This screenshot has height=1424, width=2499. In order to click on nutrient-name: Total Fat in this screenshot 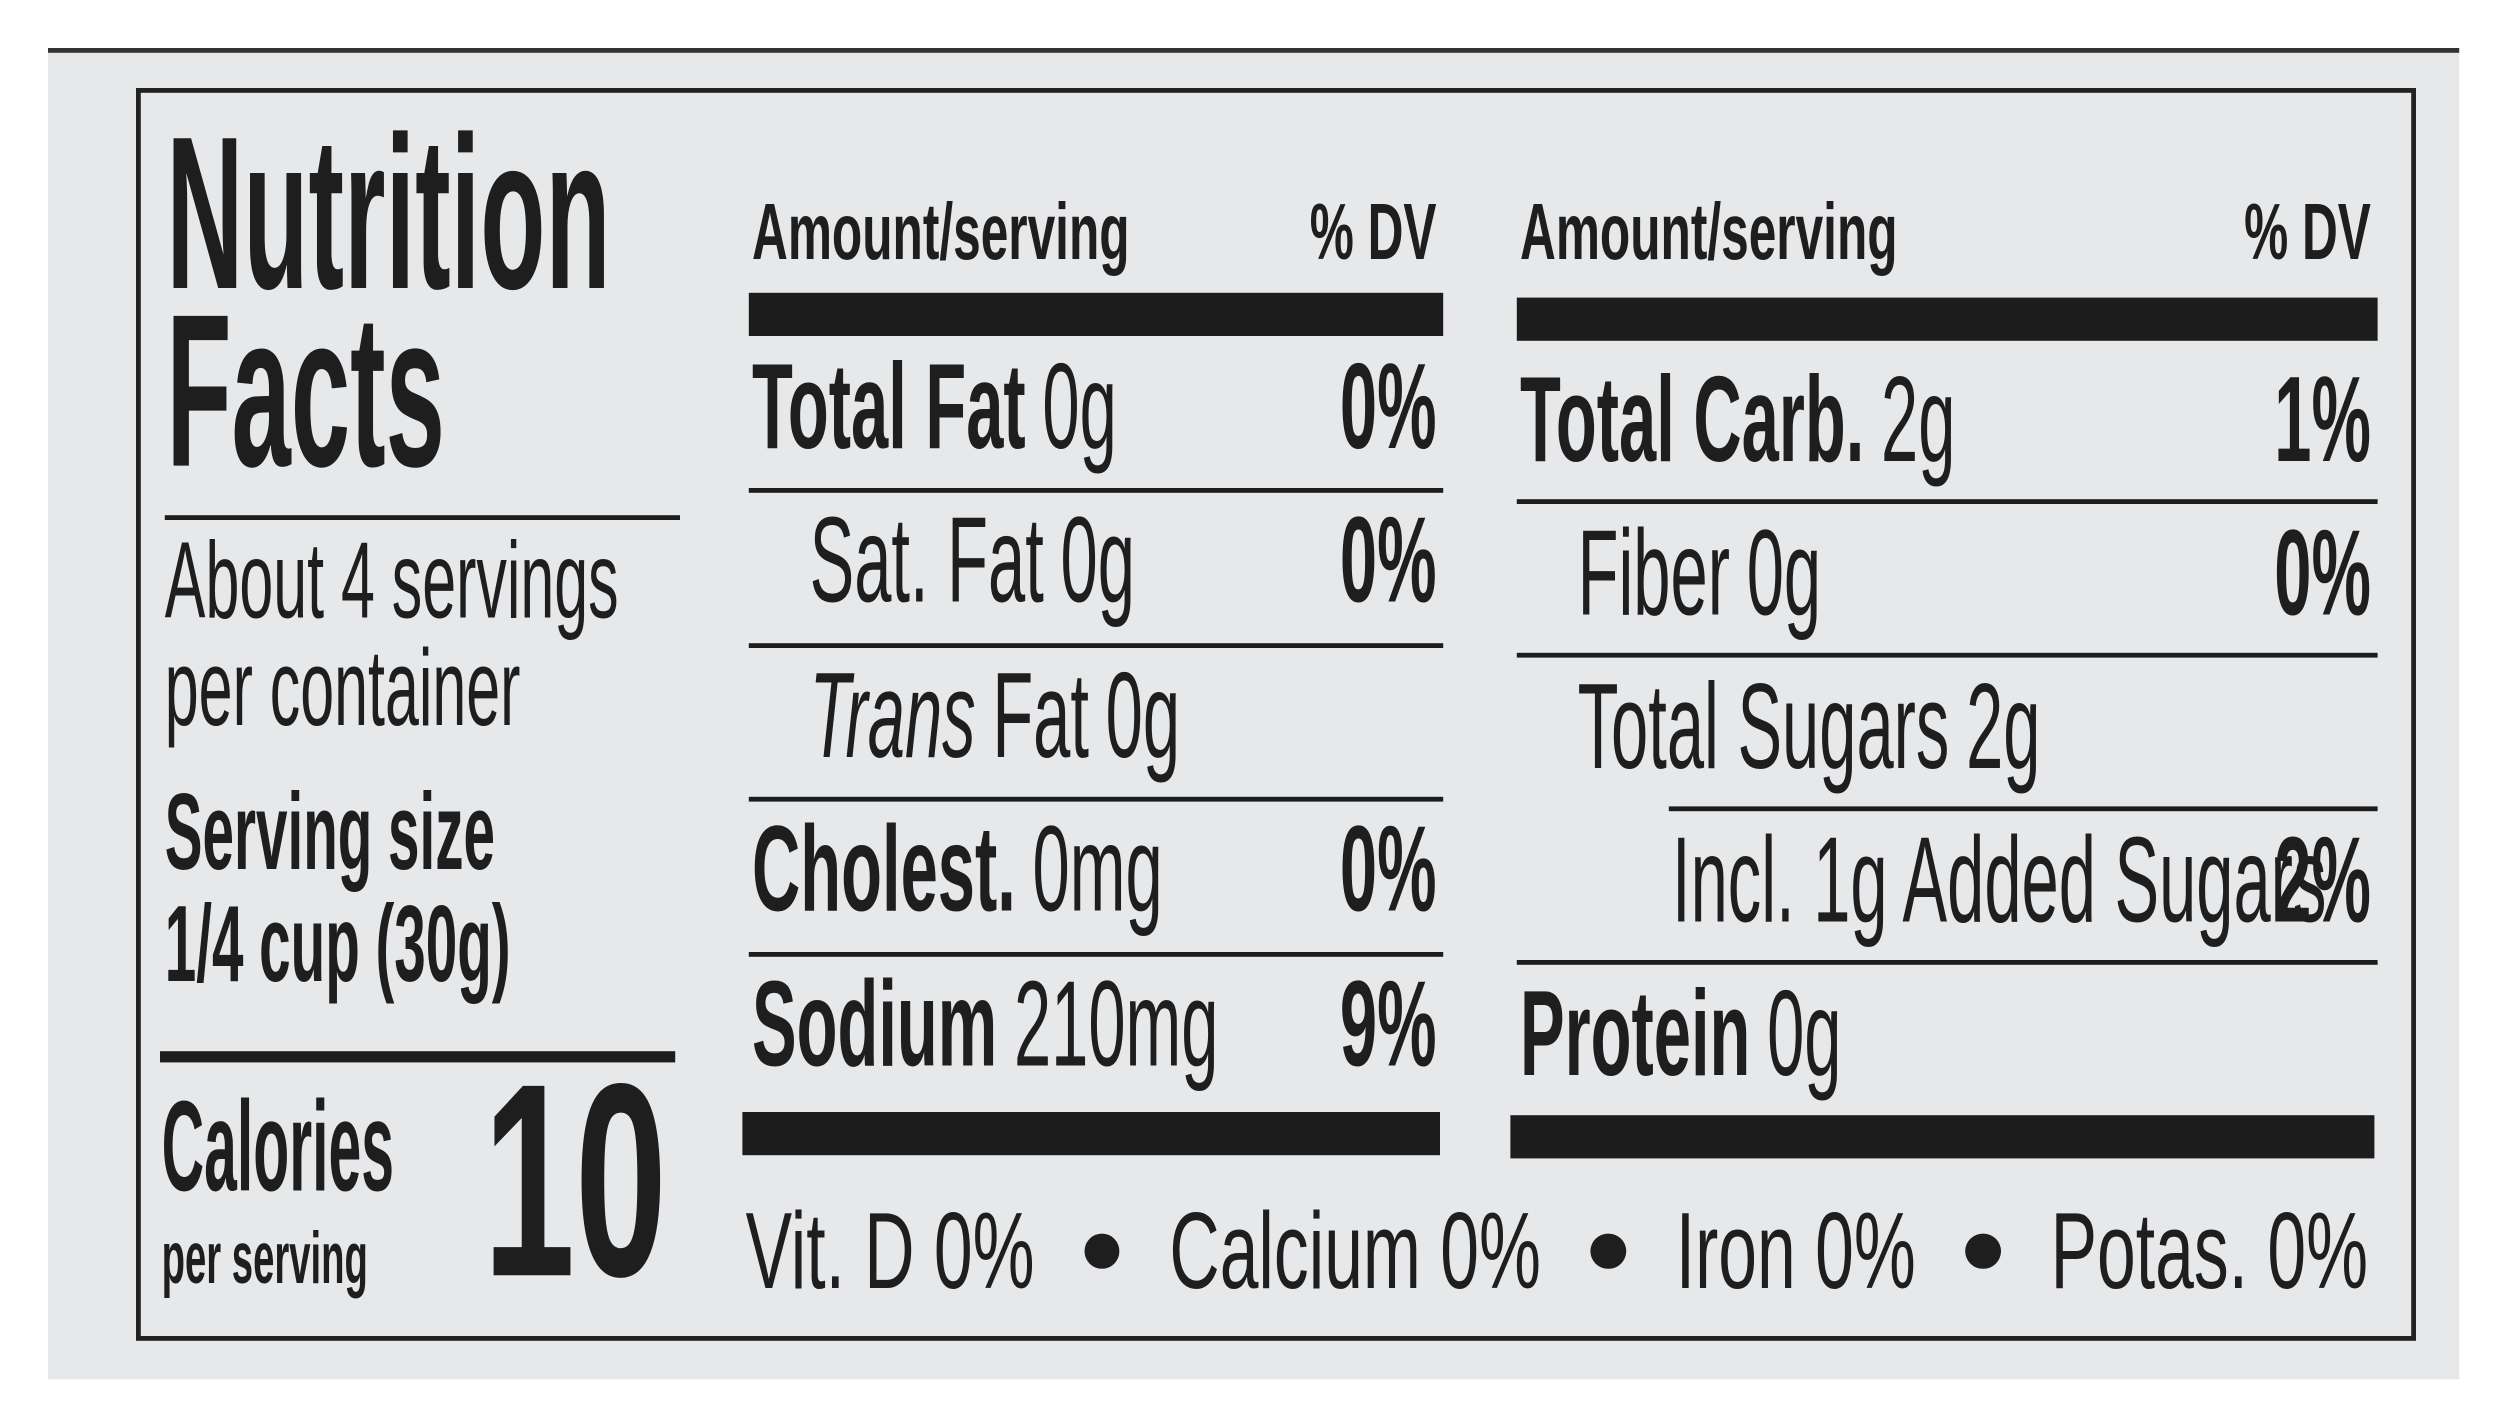, I will do `click(889, 406)`.